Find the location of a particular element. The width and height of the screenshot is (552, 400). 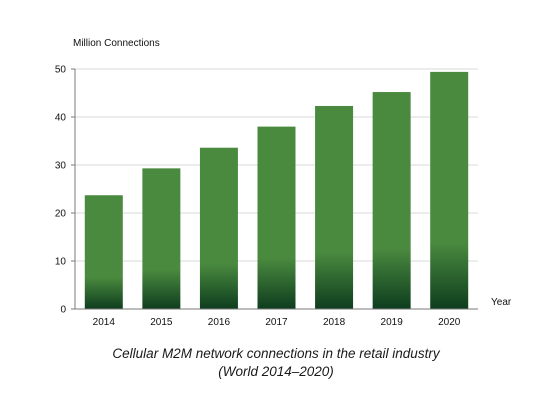

bar-2019 is located at coordinates (391, 200).